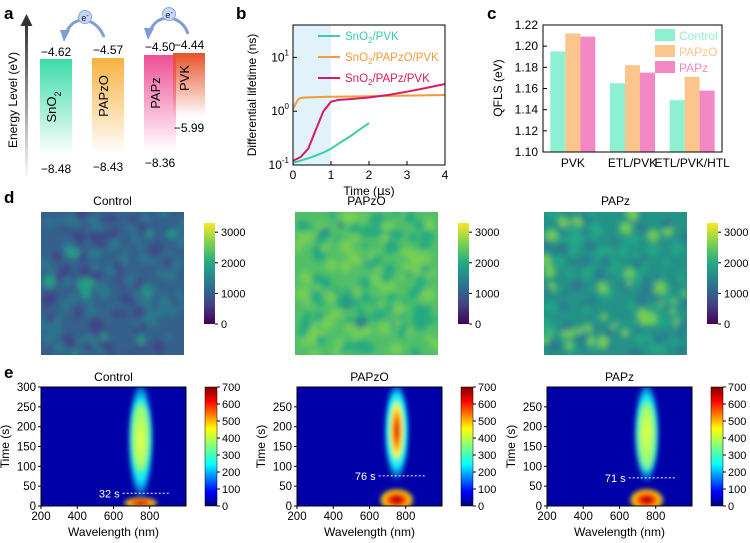 The image size is (750, 543). I want to click on qfls-category-label: PVK, so click(573, 163).